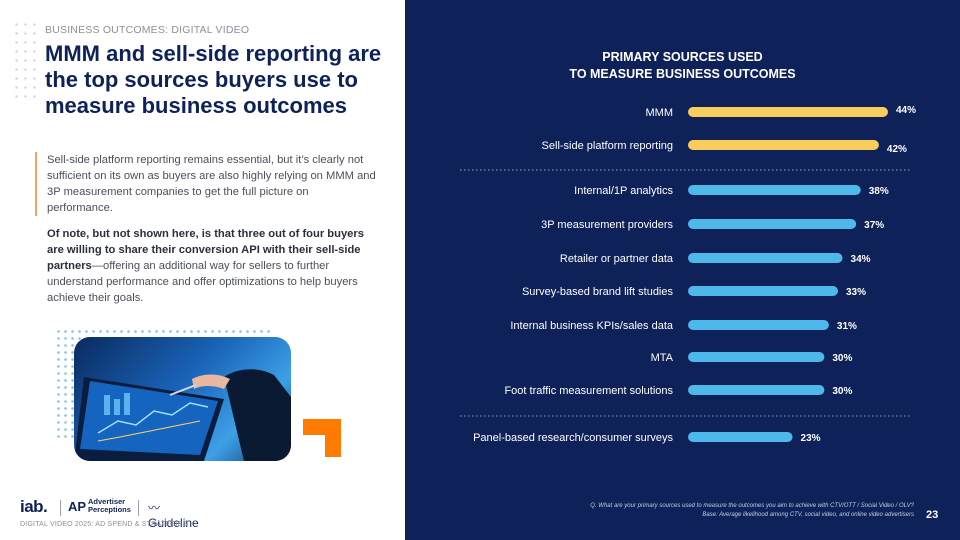 The height and width of the screenshot is (540, 960). I want to click on advertiser-perceptions-logo: Advertiser Perceptions, so click(109, 505).